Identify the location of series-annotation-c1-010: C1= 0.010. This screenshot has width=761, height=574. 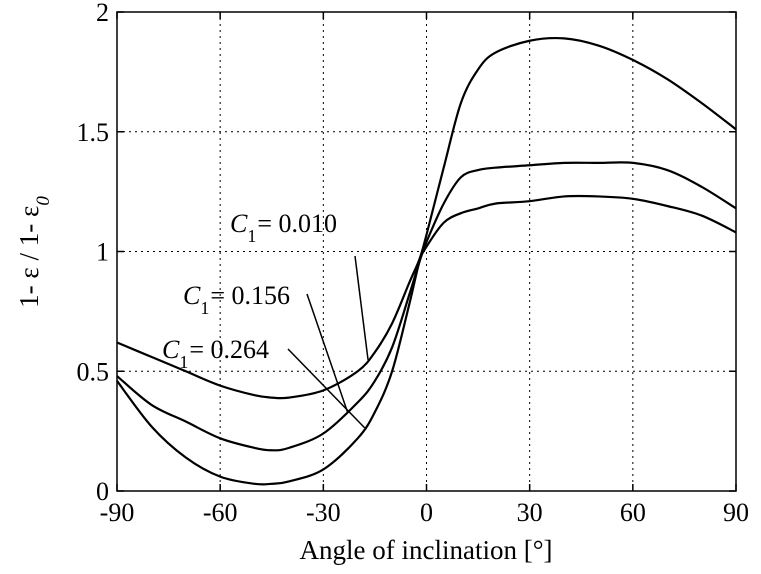
(283, 227).